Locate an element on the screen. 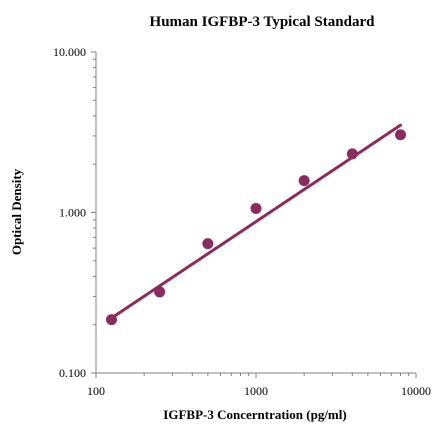  y-axis-label: Optical Density is located at coordinates (16, 211).